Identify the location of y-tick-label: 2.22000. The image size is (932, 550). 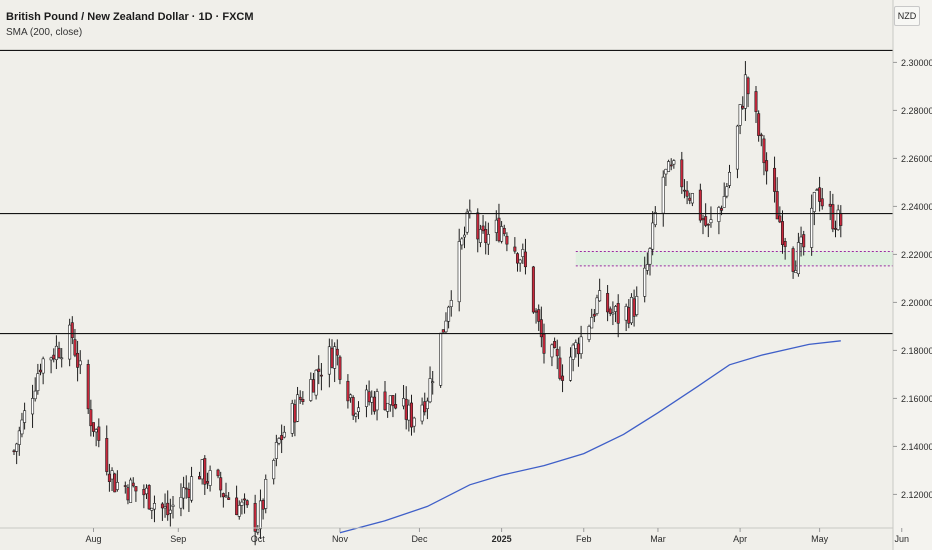
(916, 255).